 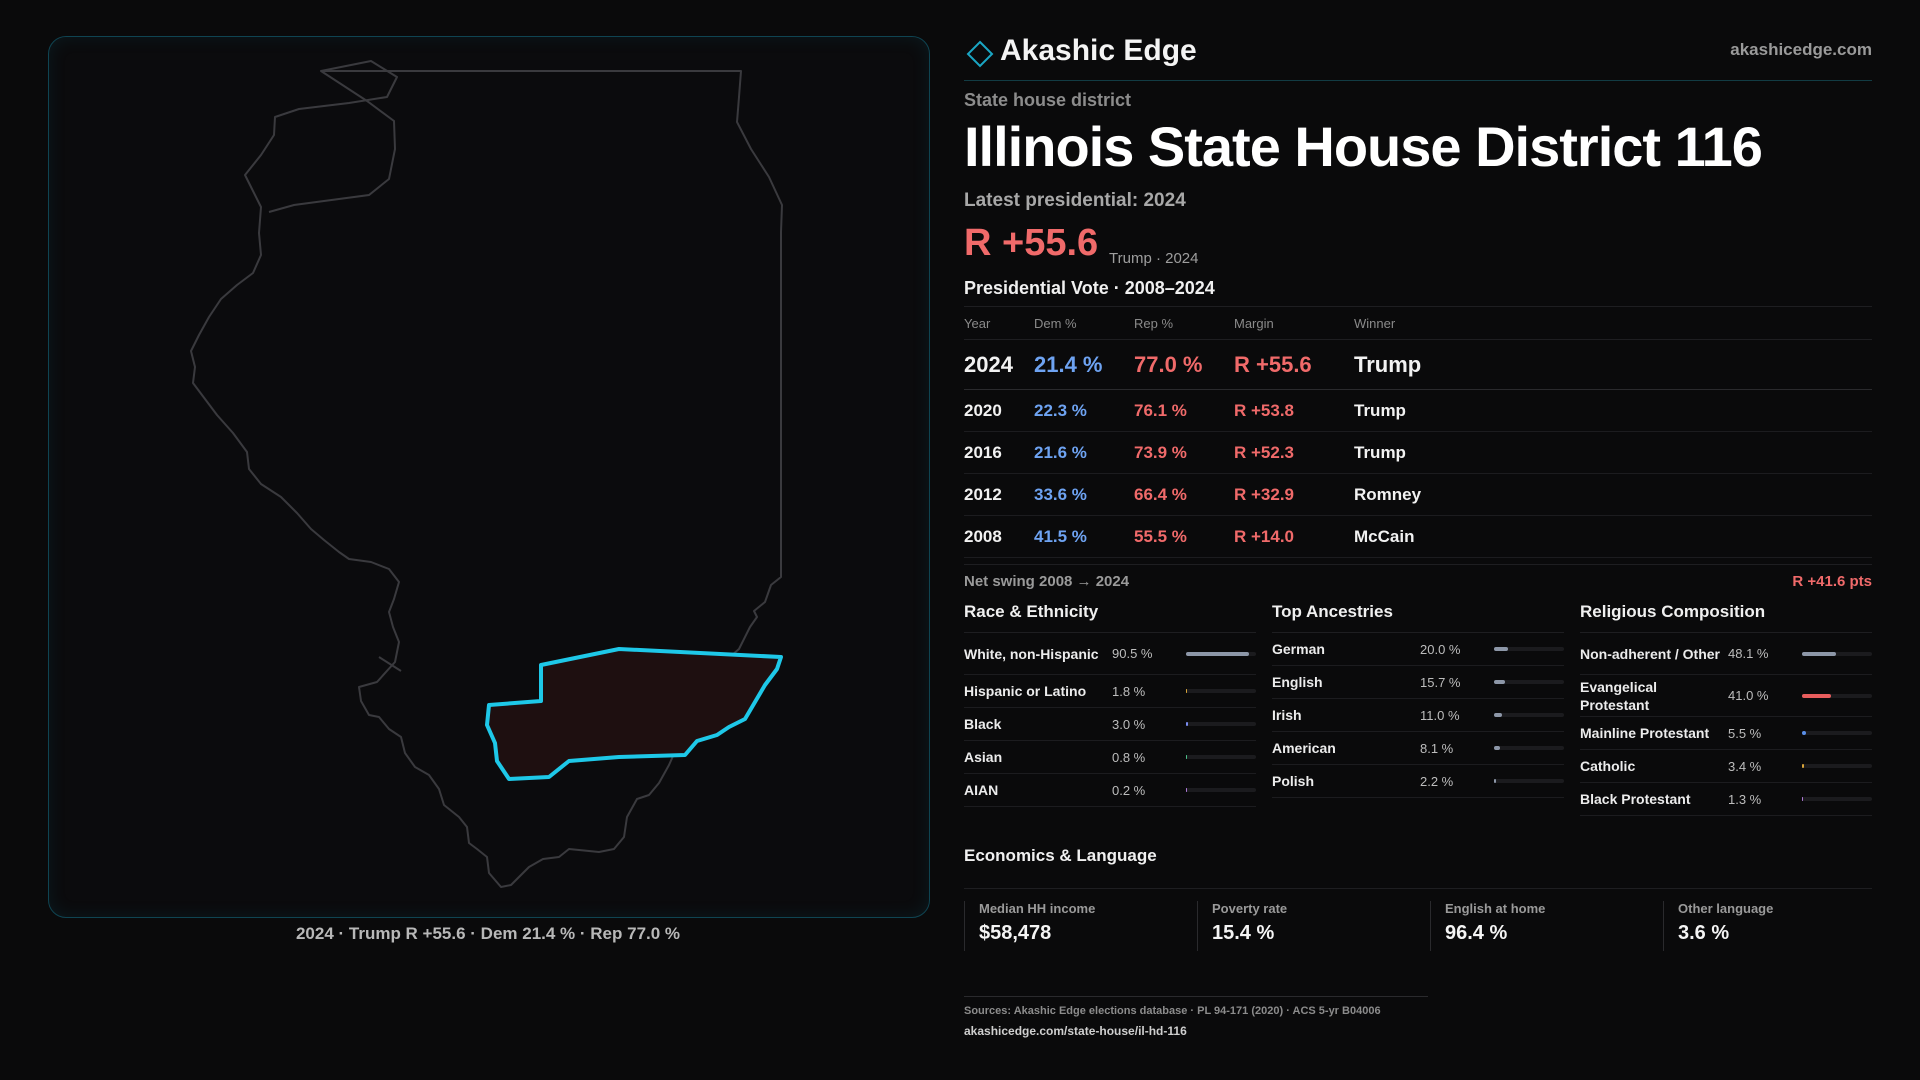 What do you see at coordinates (1801, 49) in the screenshot?
I see `brand-url: akashicedge.com` at bounding box center [1801, 49].